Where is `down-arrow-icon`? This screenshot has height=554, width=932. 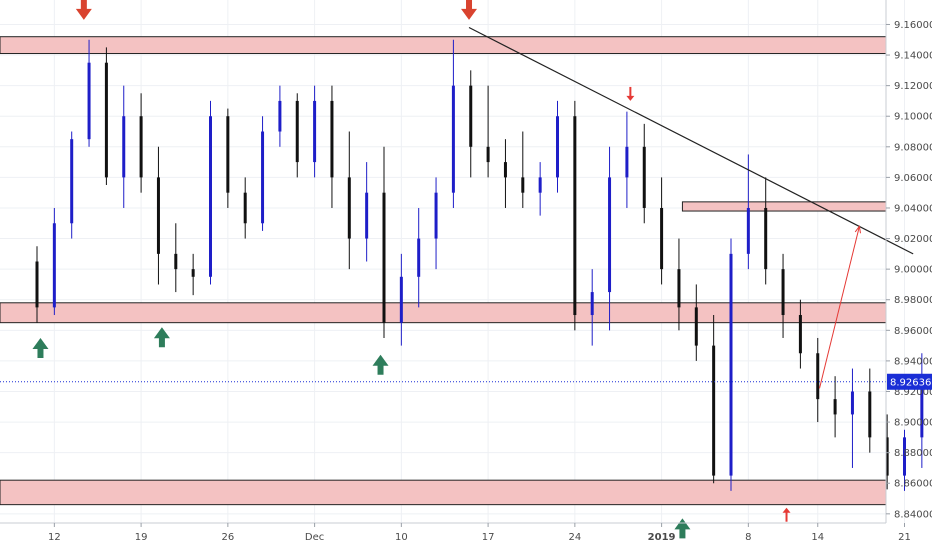 down-arrow-icon is located at coordinates (469, 10).